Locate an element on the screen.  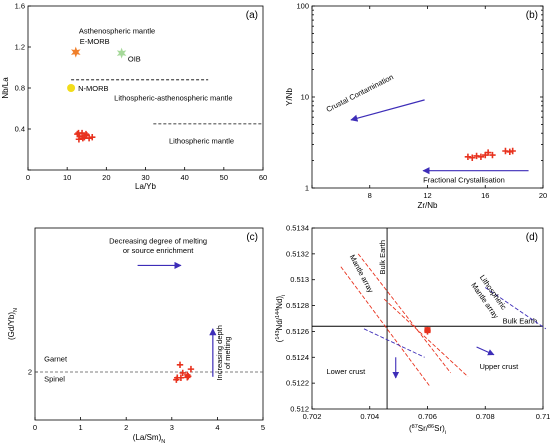
x-tick-label: 30 is located at coordinates (145, 177).